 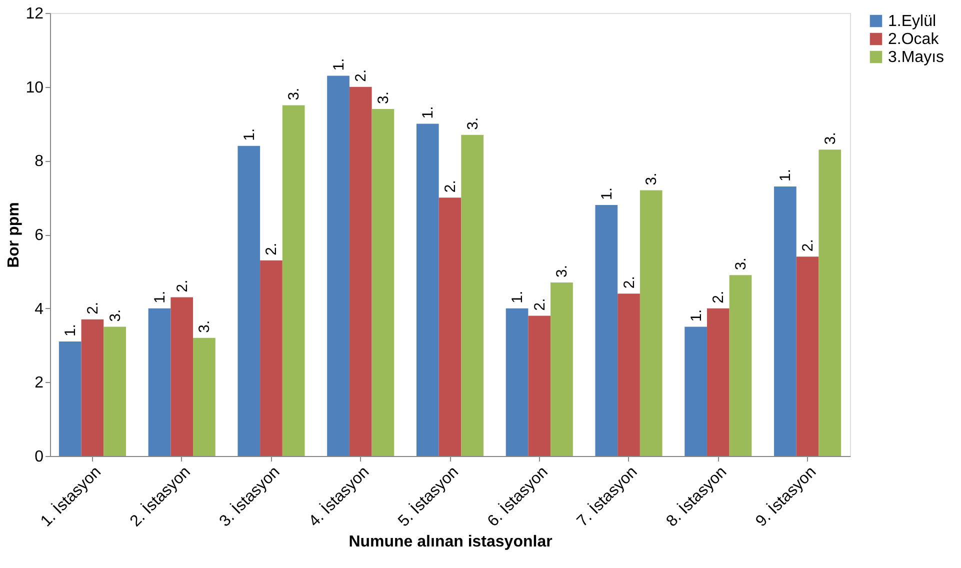 What do you see at coordinates (35, 87) in the screenshot?
I see `y-tick-label: 10` at bounding box center [35, 87].